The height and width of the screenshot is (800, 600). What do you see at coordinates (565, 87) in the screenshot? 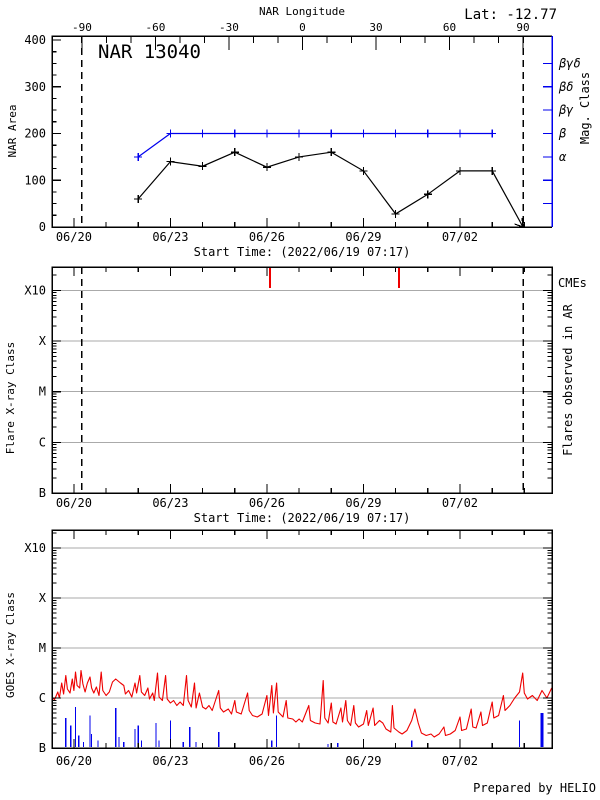
I see `mag-class-tick-label: βδ` at bounding box center [565, 87].